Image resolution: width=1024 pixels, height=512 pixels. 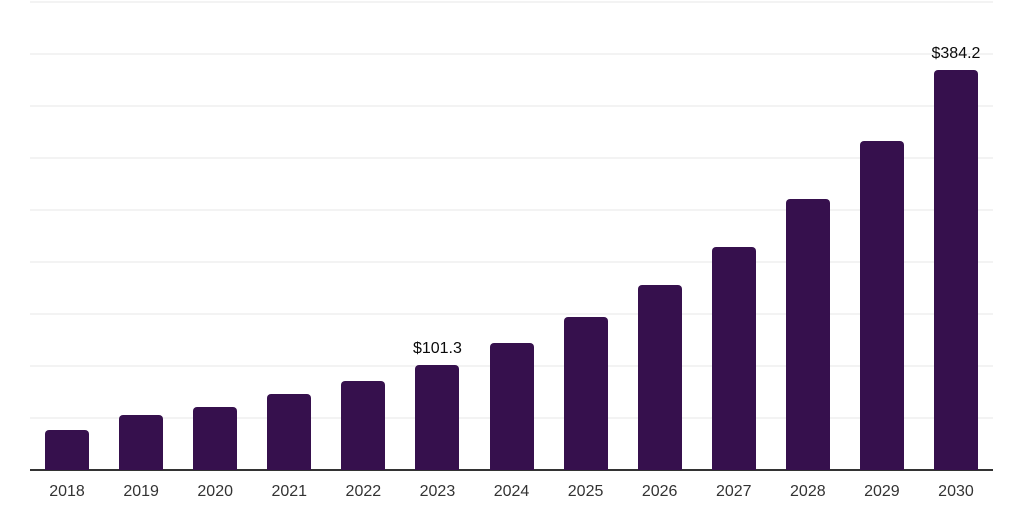 I want to click on data-label-2030: $384.2, so click(x=956, y=54).